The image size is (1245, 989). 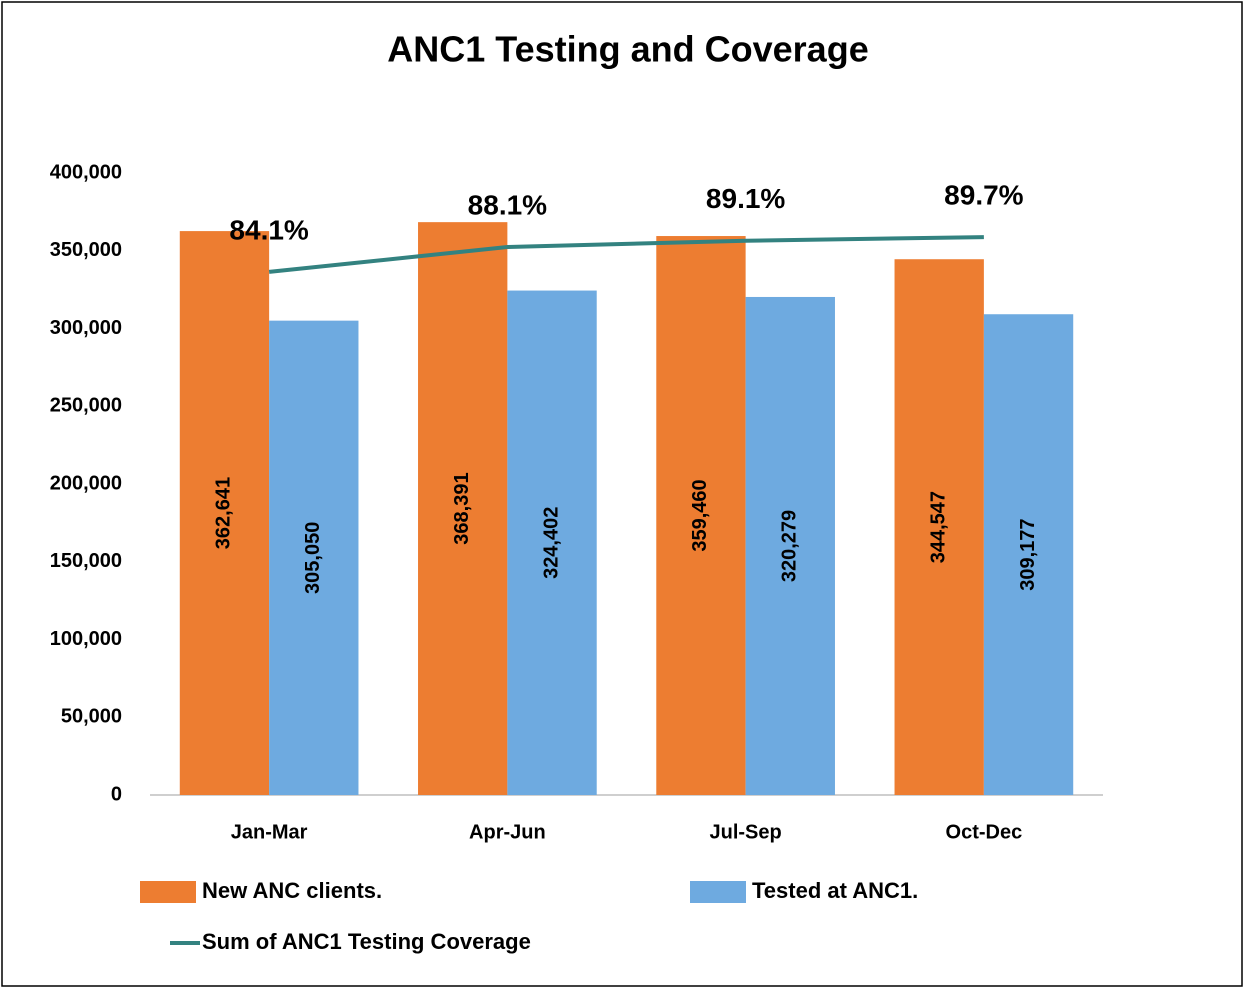 What do you see at coordinates (507, 832) in the screenshot?
I see `x-tick-label: Apr-Jun` at bounding box center [507, 832].